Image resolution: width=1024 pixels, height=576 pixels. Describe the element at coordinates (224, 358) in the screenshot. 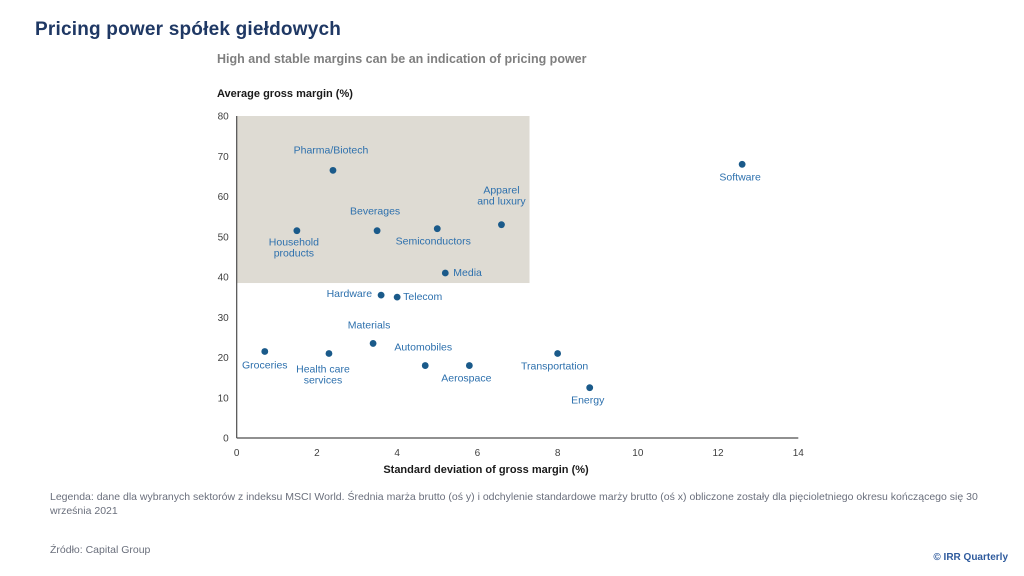

I see `y-tick-label: 20` at that location.